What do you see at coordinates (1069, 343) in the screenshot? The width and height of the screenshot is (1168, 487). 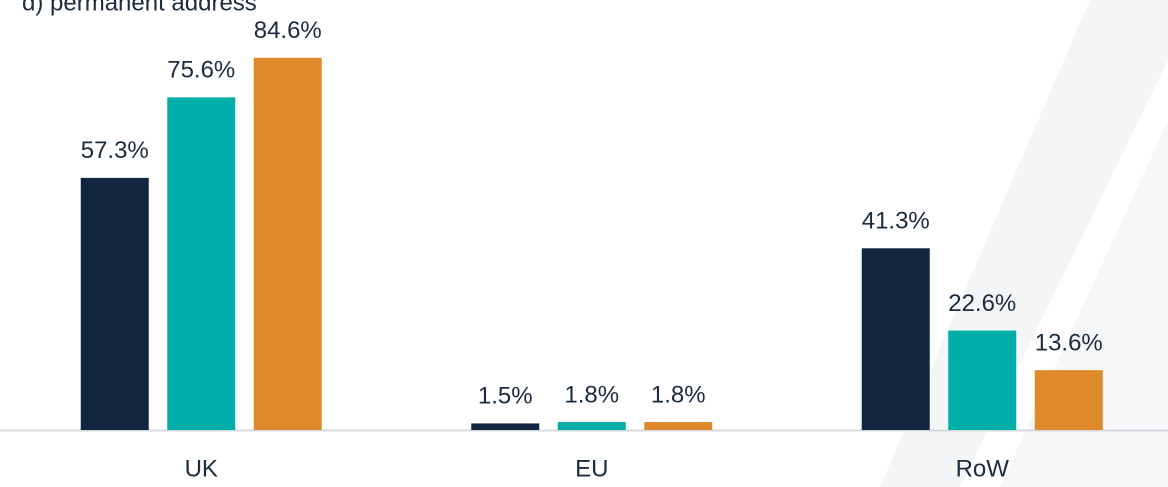 I see `value-label: 13.6%` at bounding box center [1069, 343].